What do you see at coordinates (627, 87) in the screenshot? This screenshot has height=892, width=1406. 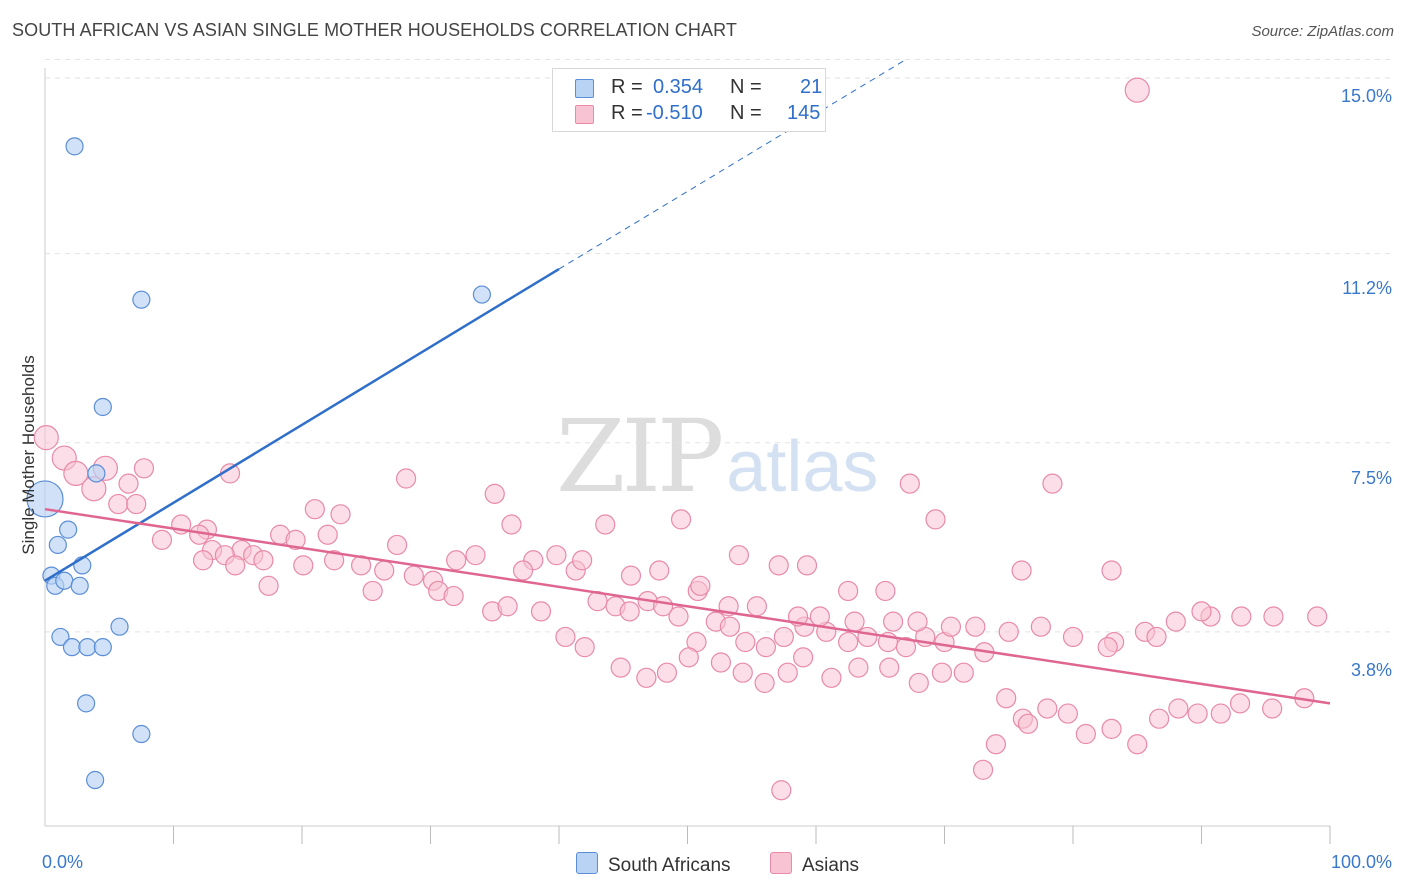 I see `r-label: R =` at bounding box center [627, 87].